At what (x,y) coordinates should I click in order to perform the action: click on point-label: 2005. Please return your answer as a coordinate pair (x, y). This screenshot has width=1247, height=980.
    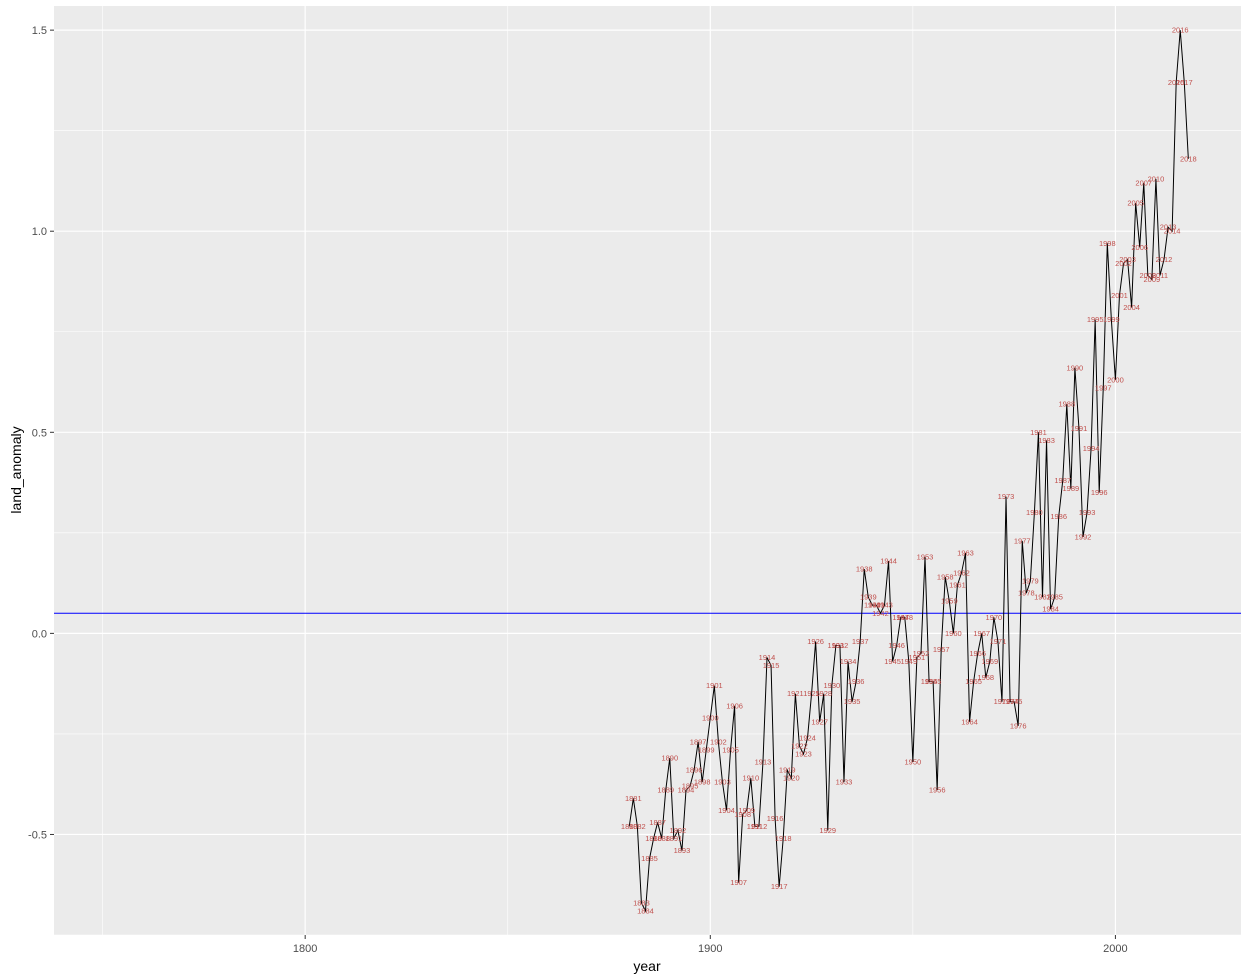
    Looking at the image, I should click on (1135, 203).